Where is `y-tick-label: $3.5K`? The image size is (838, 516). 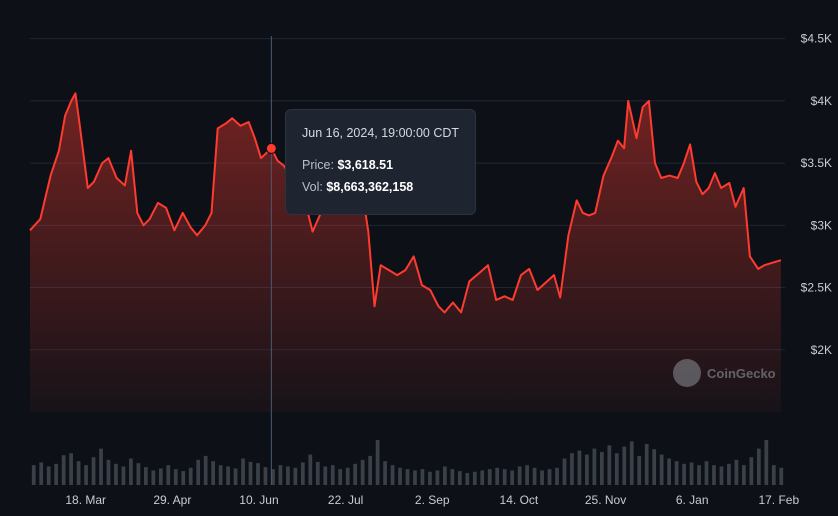 y-tick-label: $3.5K is located at coordinates (816, 163).